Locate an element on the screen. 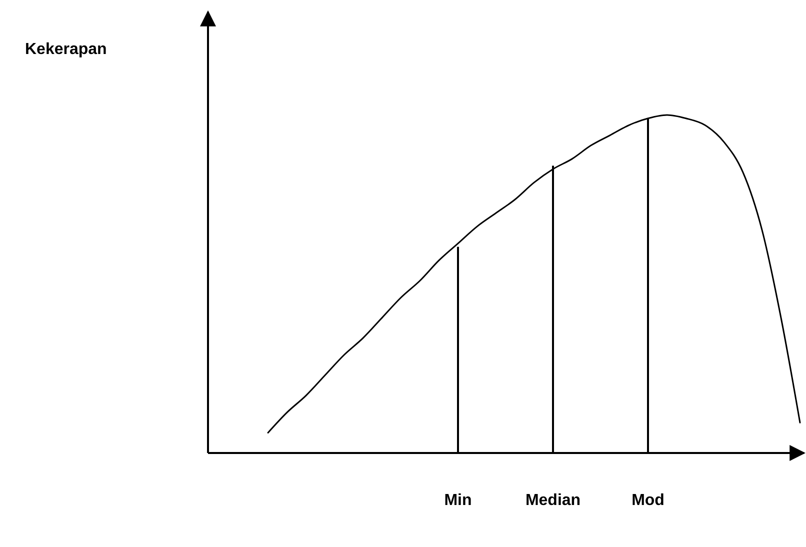 The image size is (806, 547). text: Kekerapan is located at coordinates (66, 49).